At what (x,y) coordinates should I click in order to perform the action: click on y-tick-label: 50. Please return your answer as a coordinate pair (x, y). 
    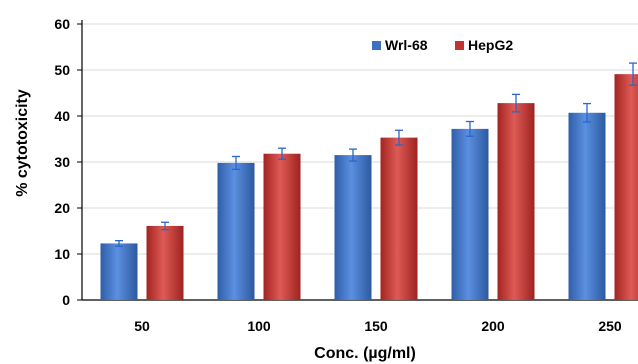
    Looking at the image, I should click on (62, 70).